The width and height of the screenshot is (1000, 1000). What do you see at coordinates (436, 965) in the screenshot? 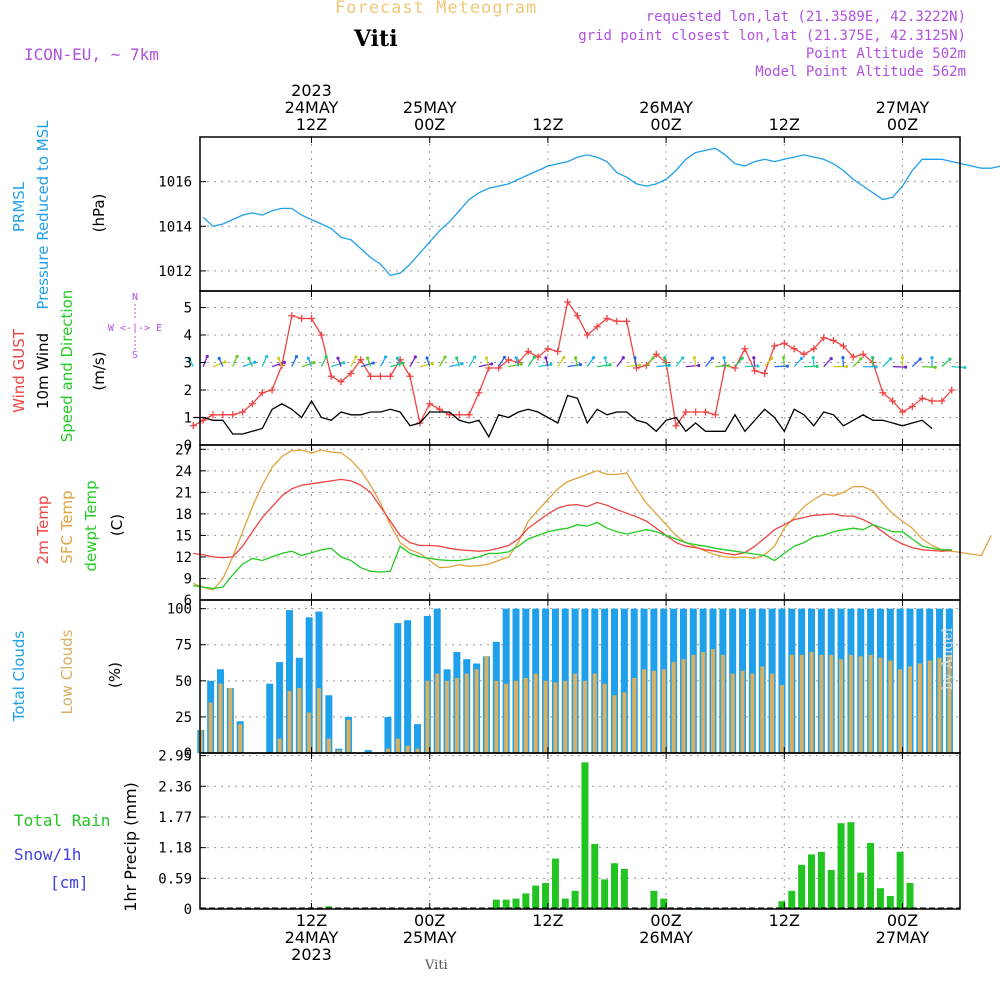
I see `footer-location: Viti` at bounding box center [436, 965].